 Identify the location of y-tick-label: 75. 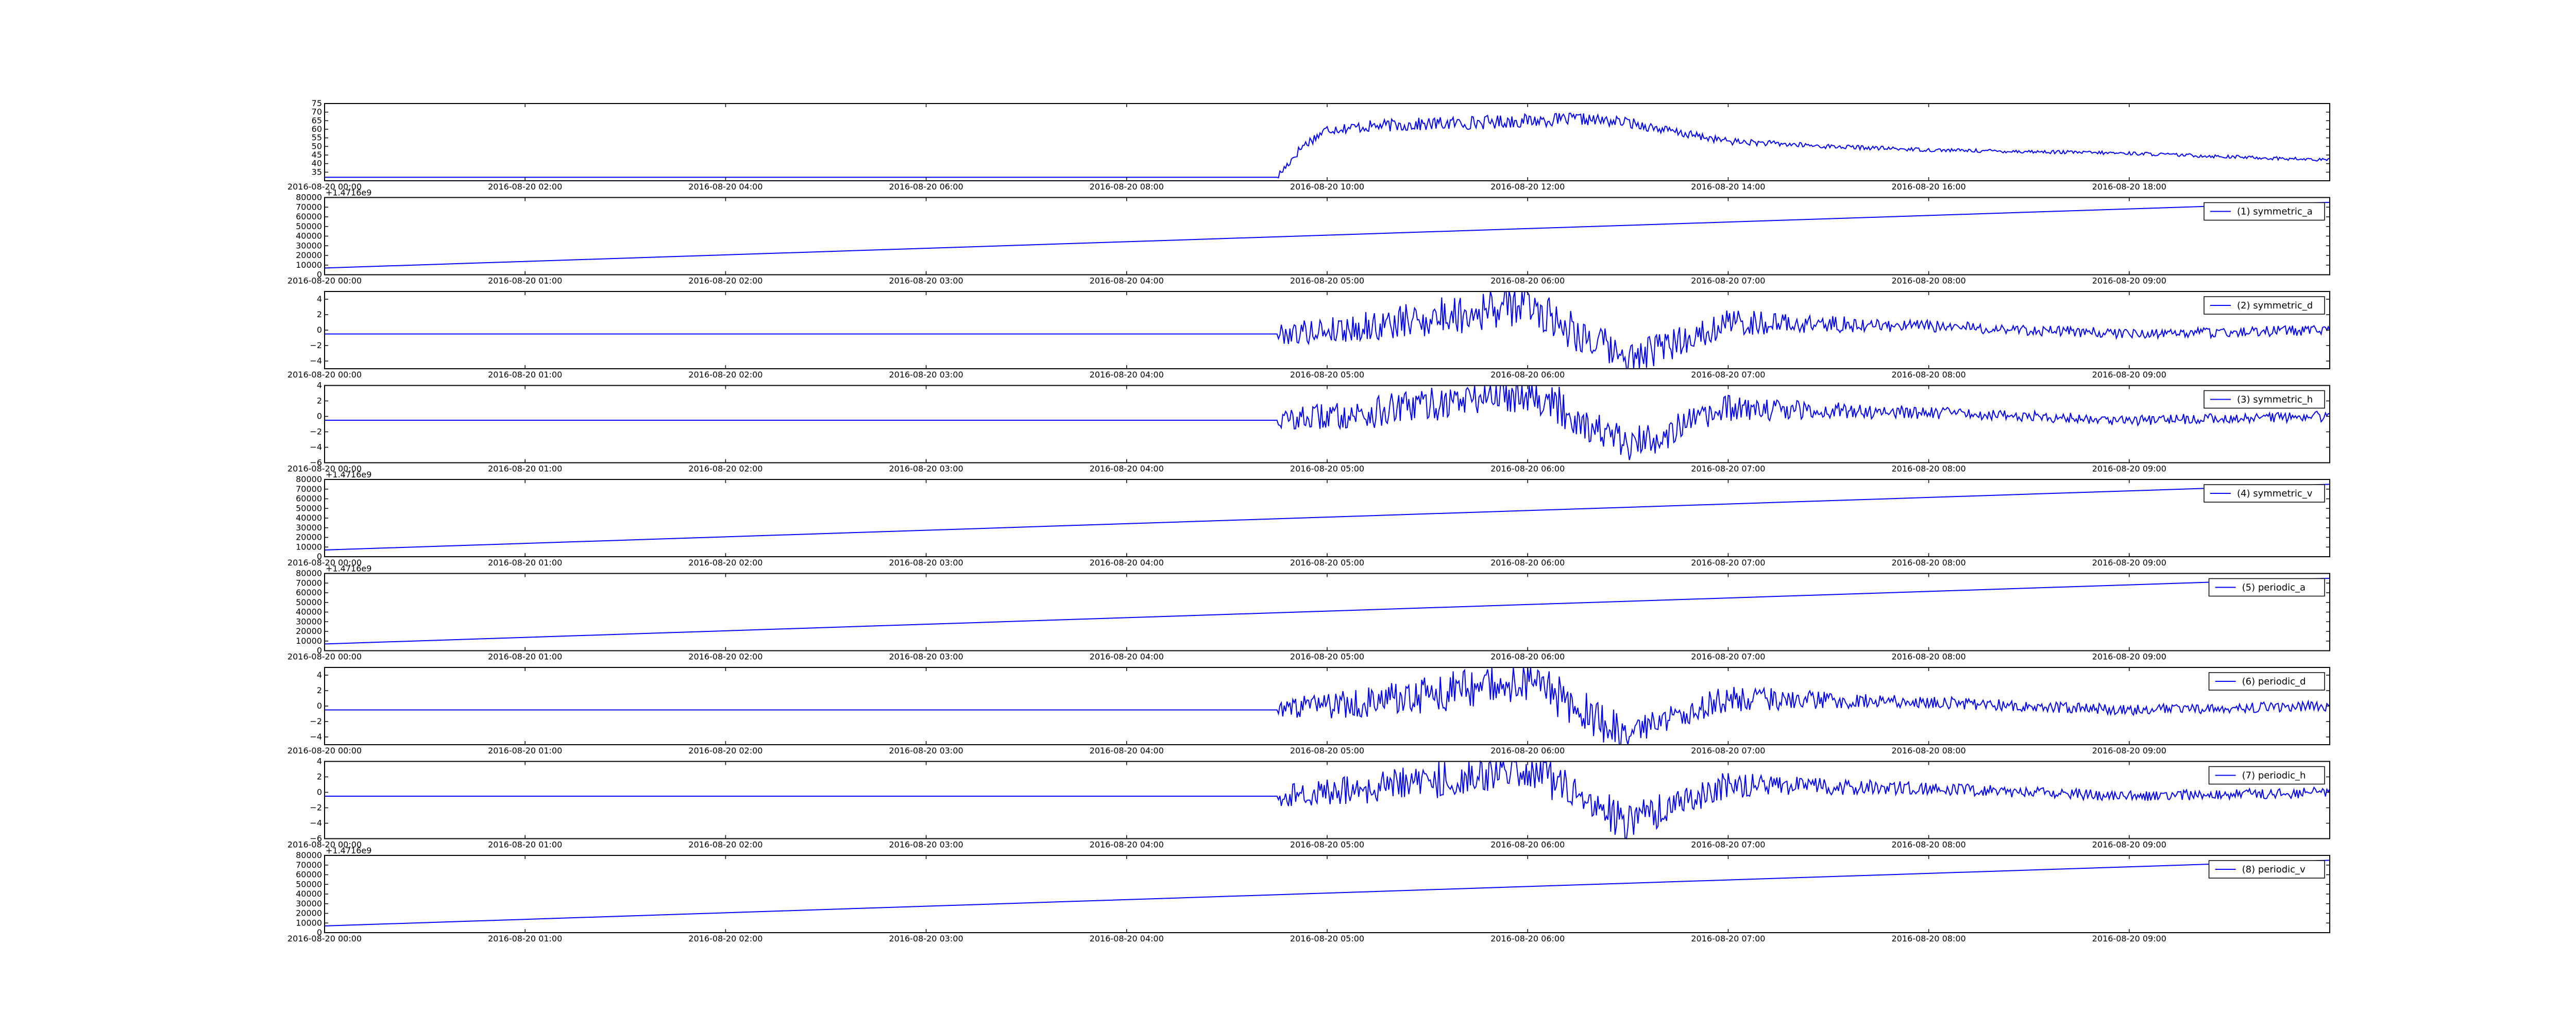
(317, 103).